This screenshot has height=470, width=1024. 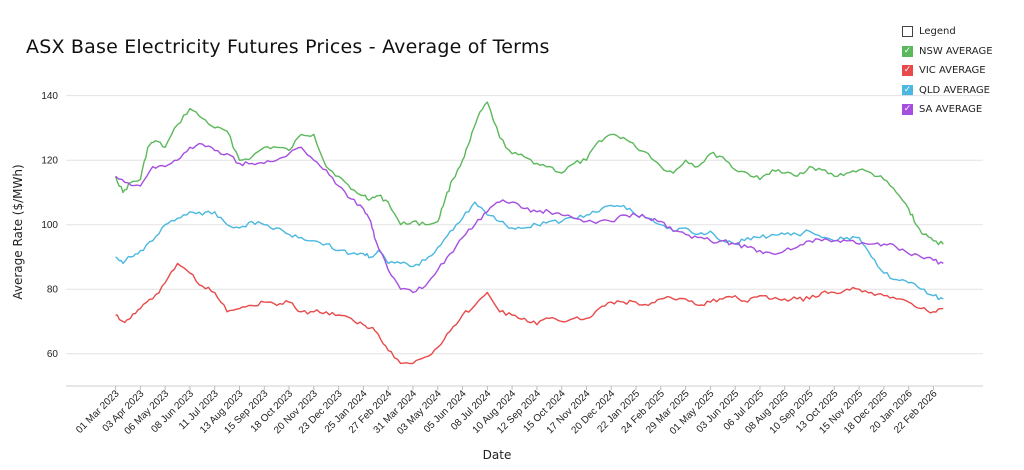 What do you see at coordinates (49, 225) in the screenshot?
I see `y-tick-label: 100` at bounding box center [49, 225].